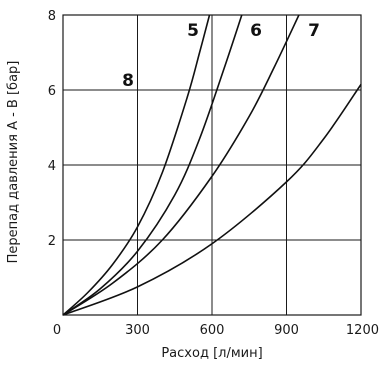 The height and width of the screenshot is (367, 380). What do you see at coordinates (286, 330) in the screenshot?
I see `x-tick-label: 900` at bounding box center [286, 330].